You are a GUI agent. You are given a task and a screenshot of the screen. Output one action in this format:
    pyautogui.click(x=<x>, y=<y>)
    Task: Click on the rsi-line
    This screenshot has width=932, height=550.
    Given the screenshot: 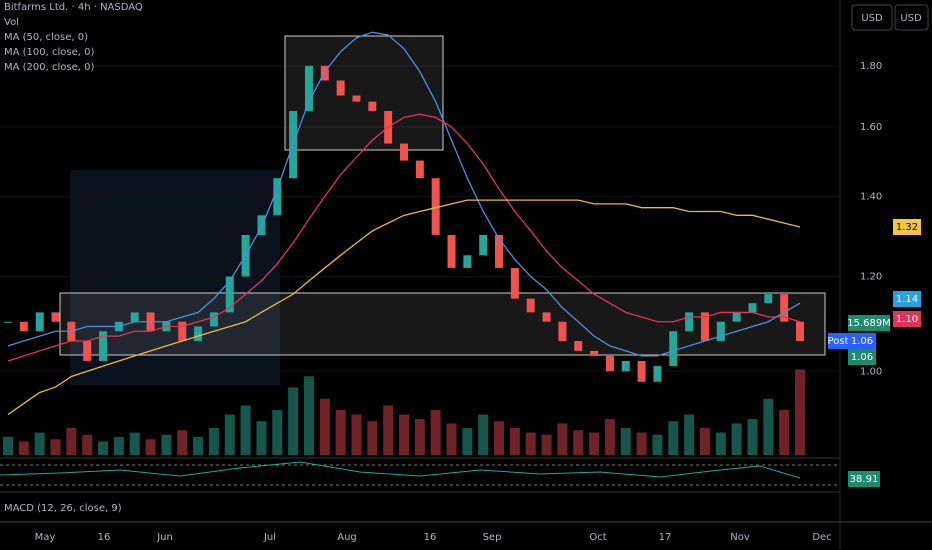 What is the action you would take?
    pyautogui.click(x=400, y=470)
    